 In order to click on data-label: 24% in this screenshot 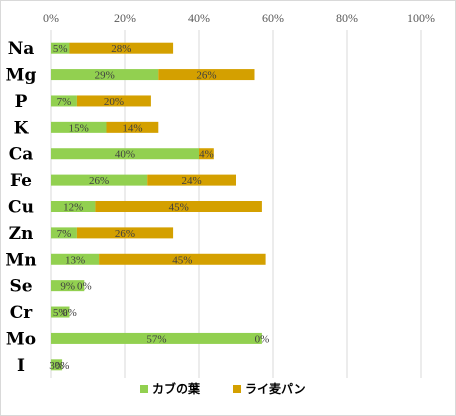, I will do `click(192, 181)`.